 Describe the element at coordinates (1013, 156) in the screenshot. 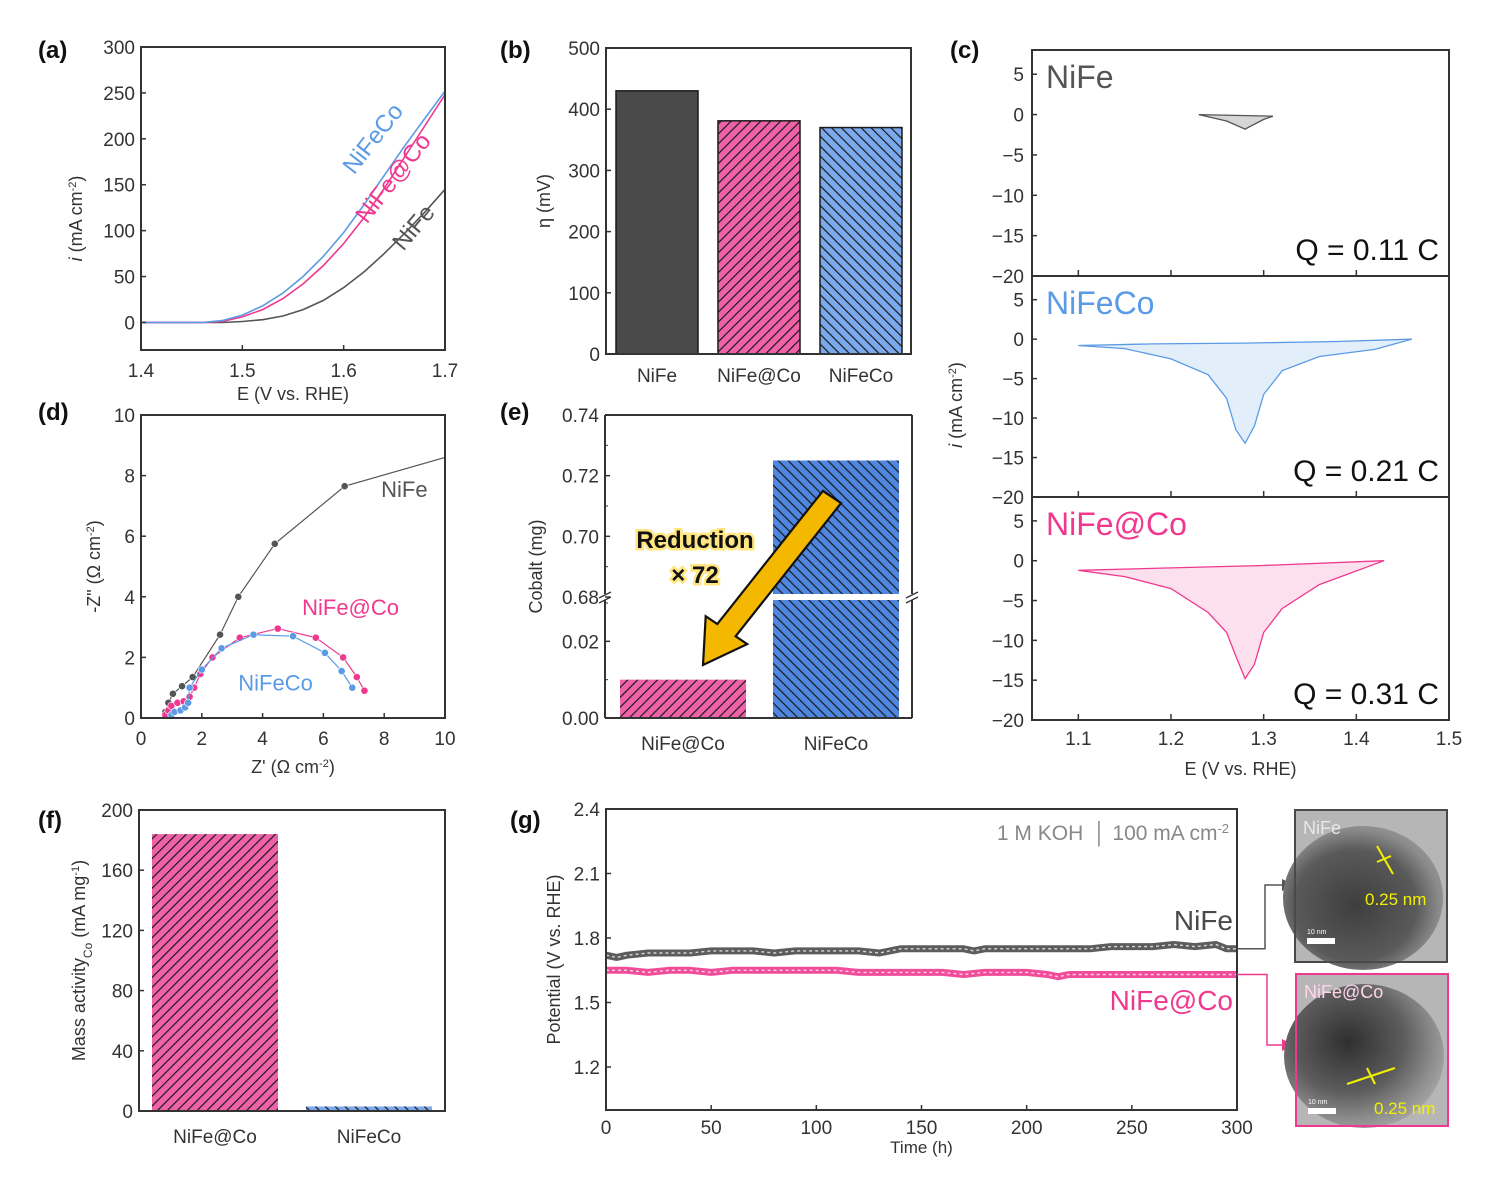

I see `y-tick-label: −5` at that location.